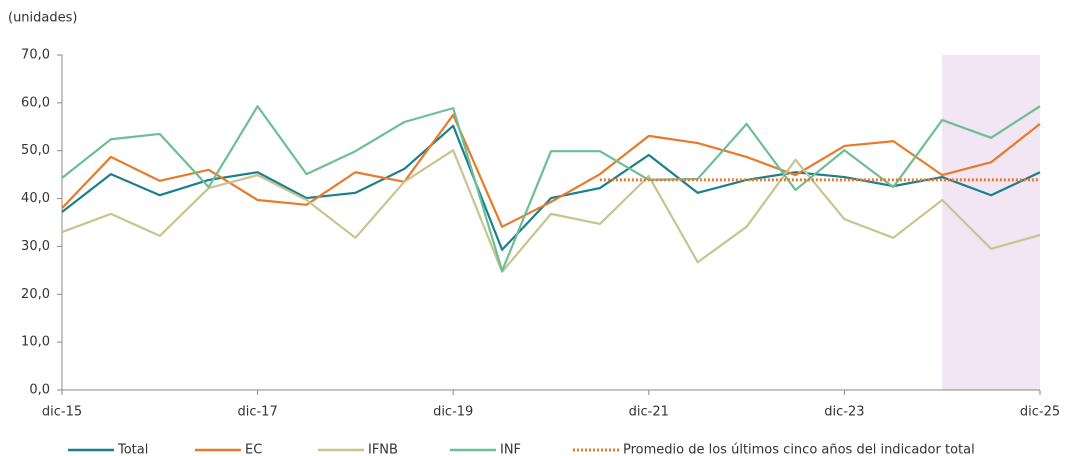  I want to click on y-tick-label: 50,0, so click(35, 150).